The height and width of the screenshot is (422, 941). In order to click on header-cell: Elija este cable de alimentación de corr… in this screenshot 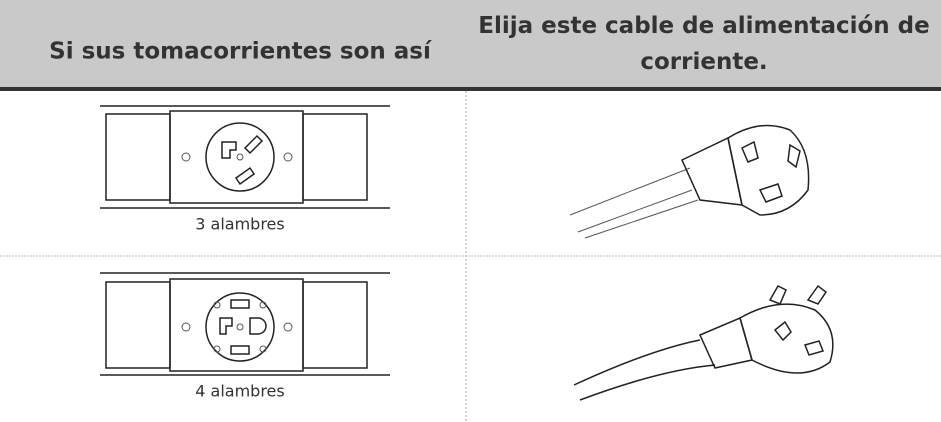, I will do `click(704, 44)`.